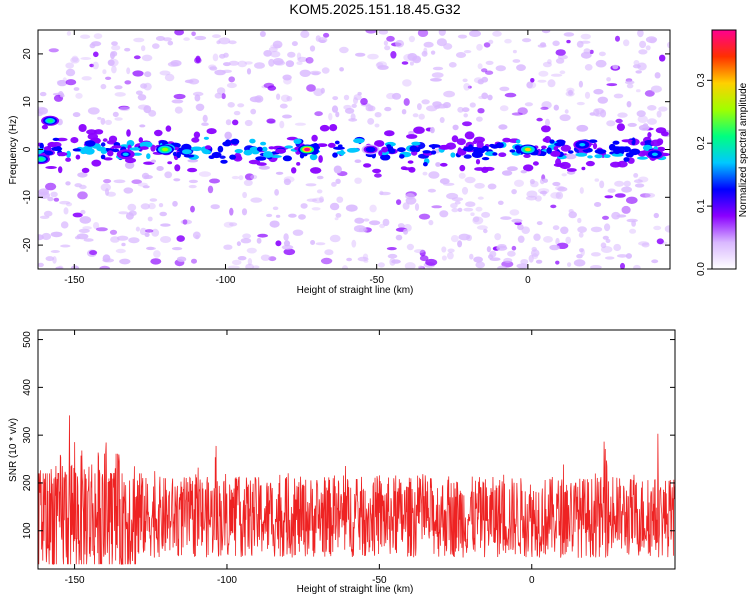 This screenshot has height=600, width=750. I want to click on x-tick-label: 0, so click(528, 280).